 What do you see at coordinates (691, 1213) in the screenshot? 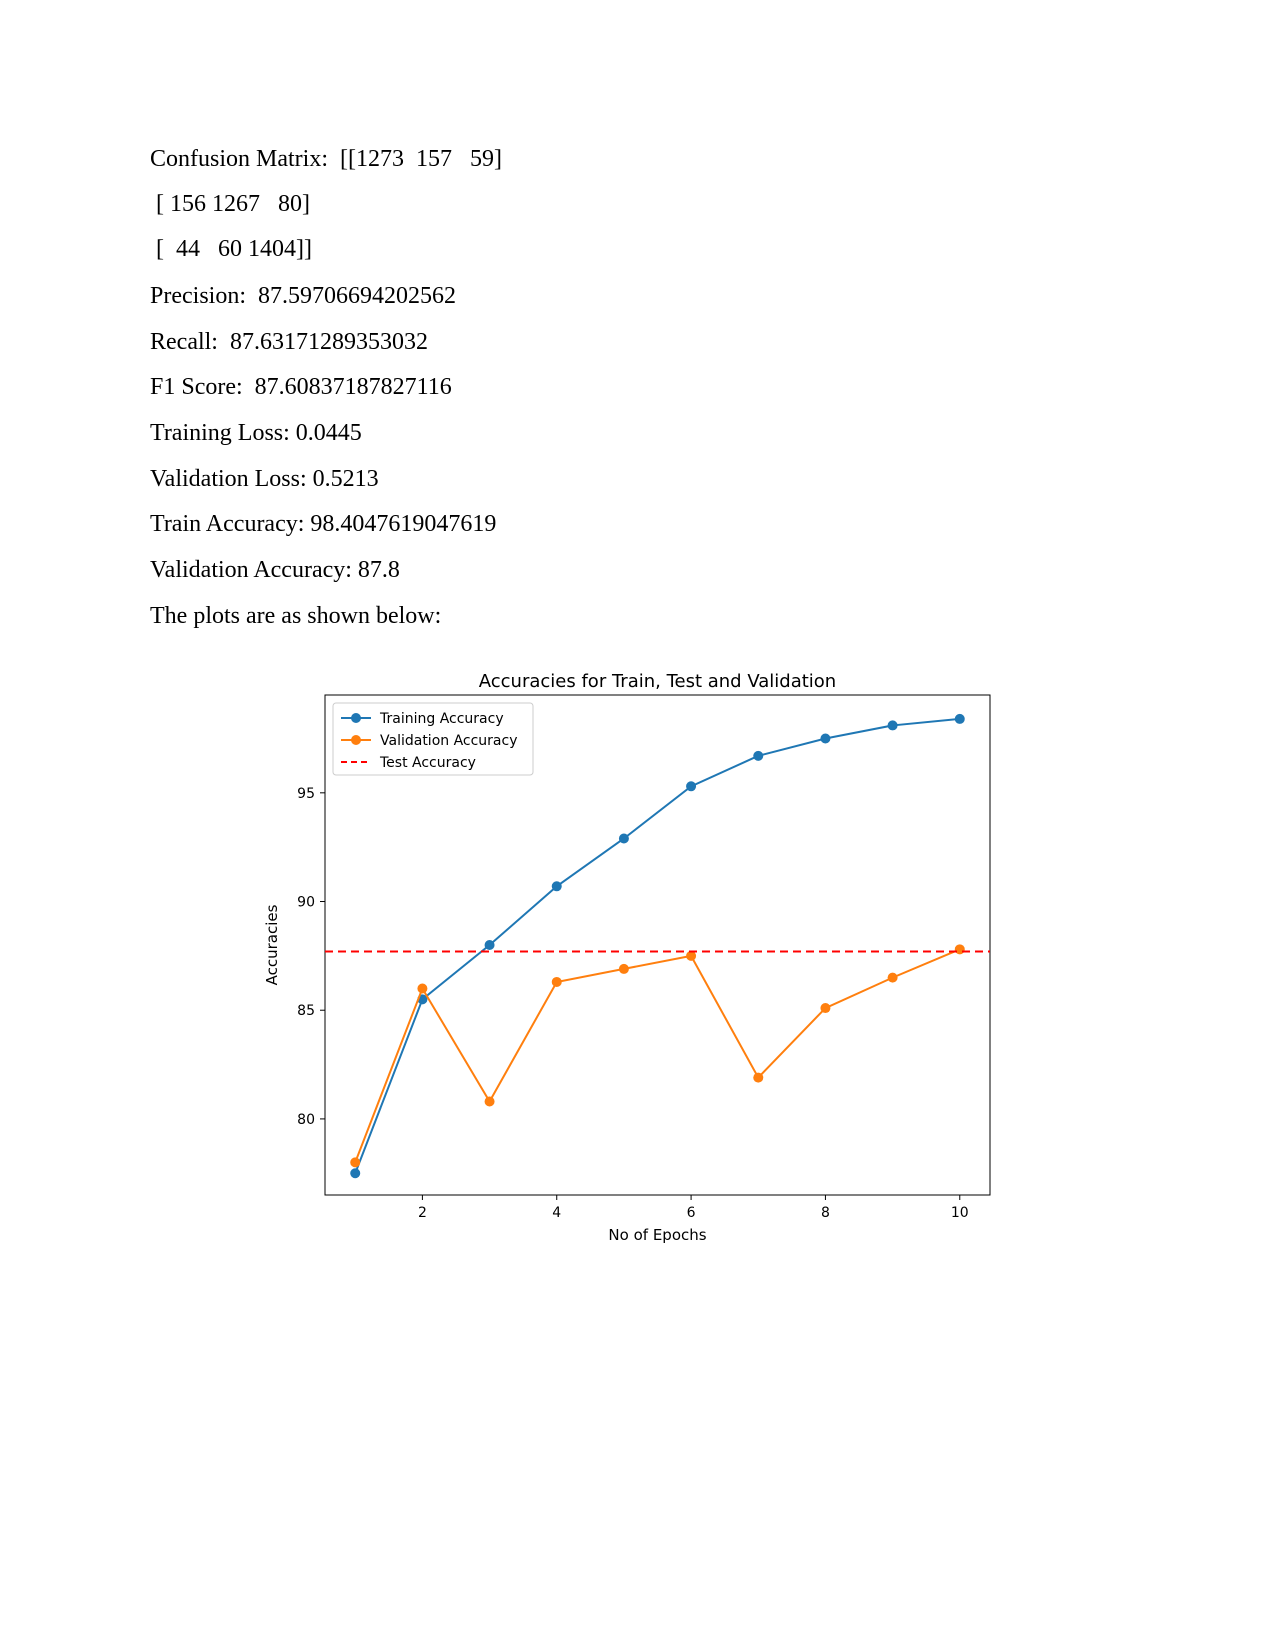
I see `x-tick-label: 6` at bounding box center [691, 1213].